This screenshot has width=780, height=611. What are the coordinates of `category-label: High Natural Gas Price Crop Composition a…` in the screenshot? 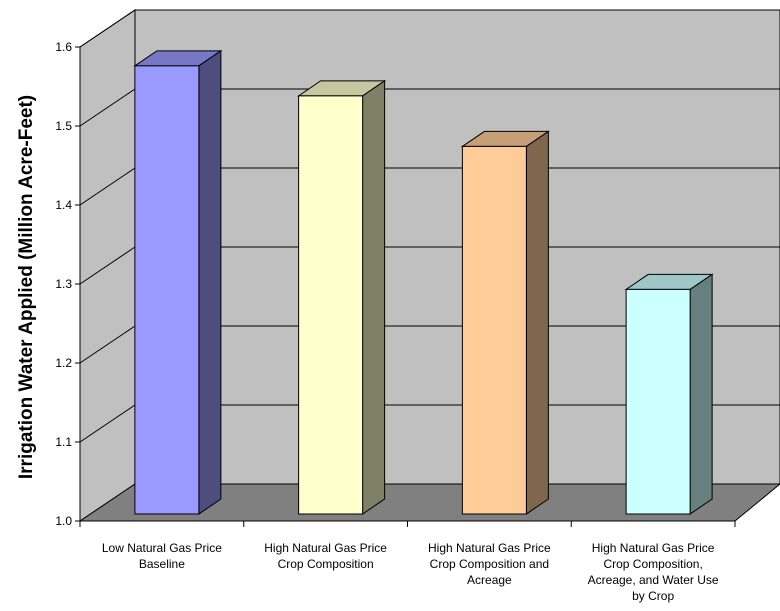 It's located at (489, 564).